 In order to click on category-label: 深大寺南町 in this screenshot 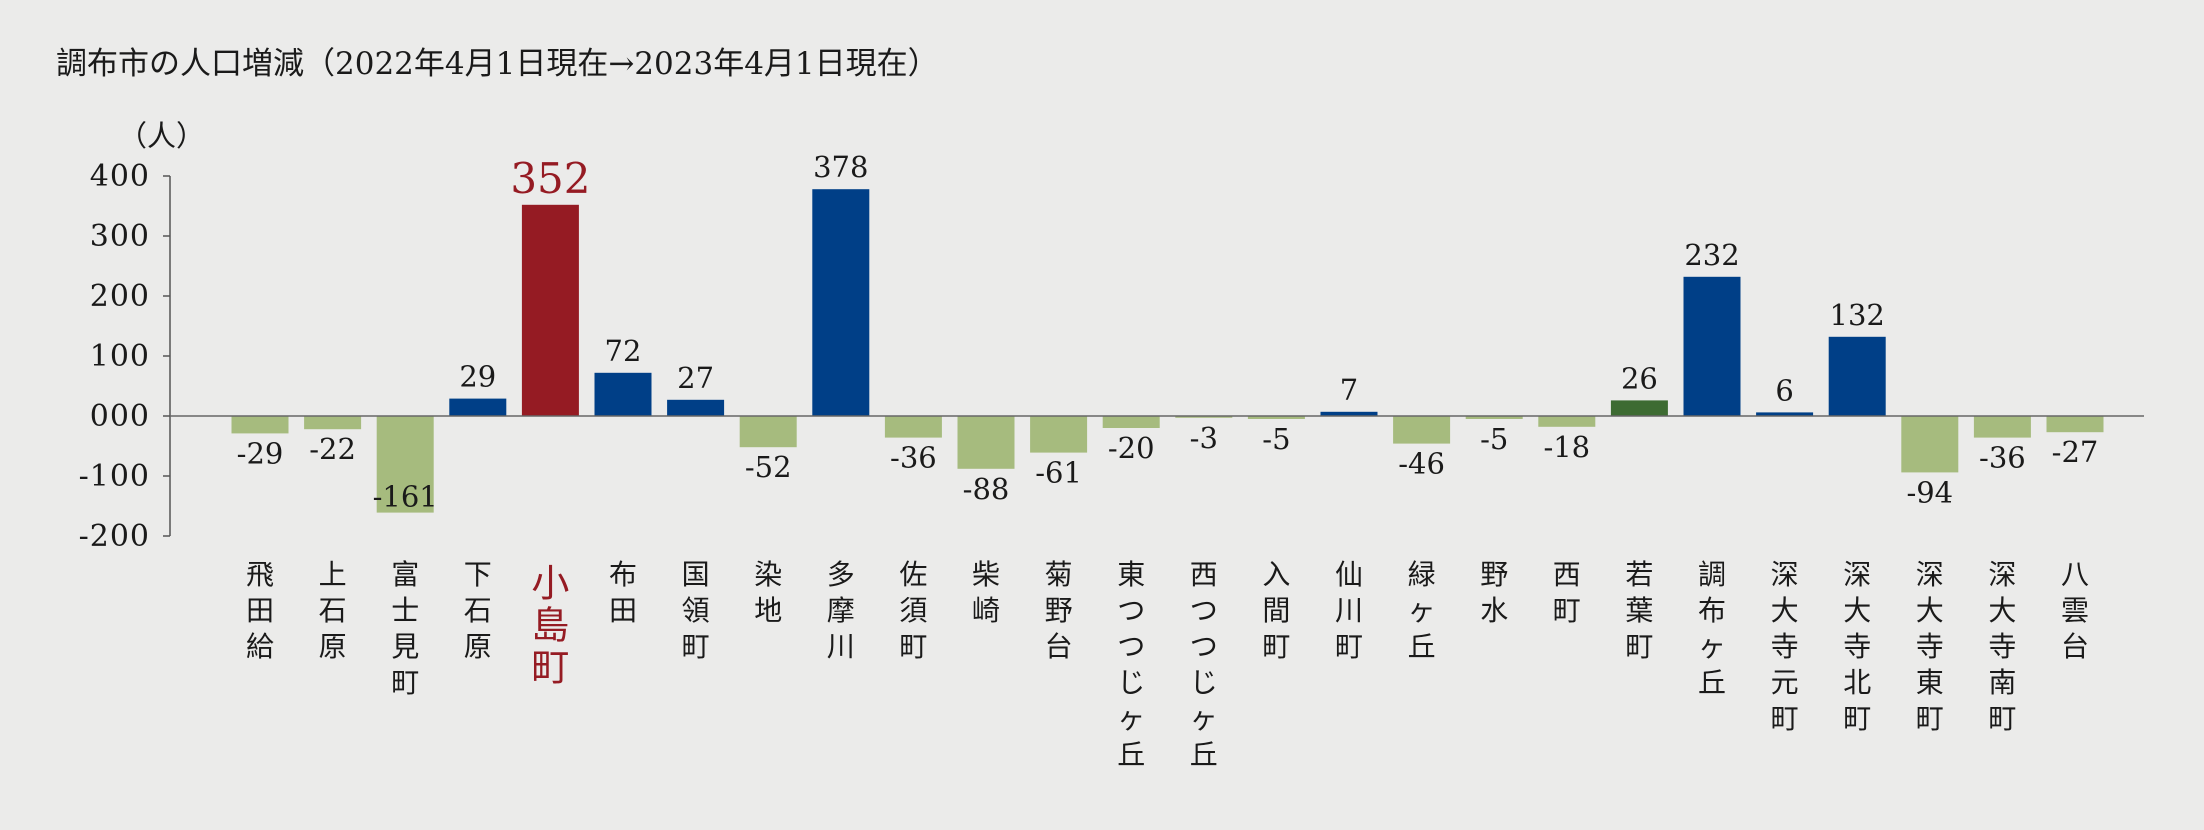, I will do `click(2002, 646)`.